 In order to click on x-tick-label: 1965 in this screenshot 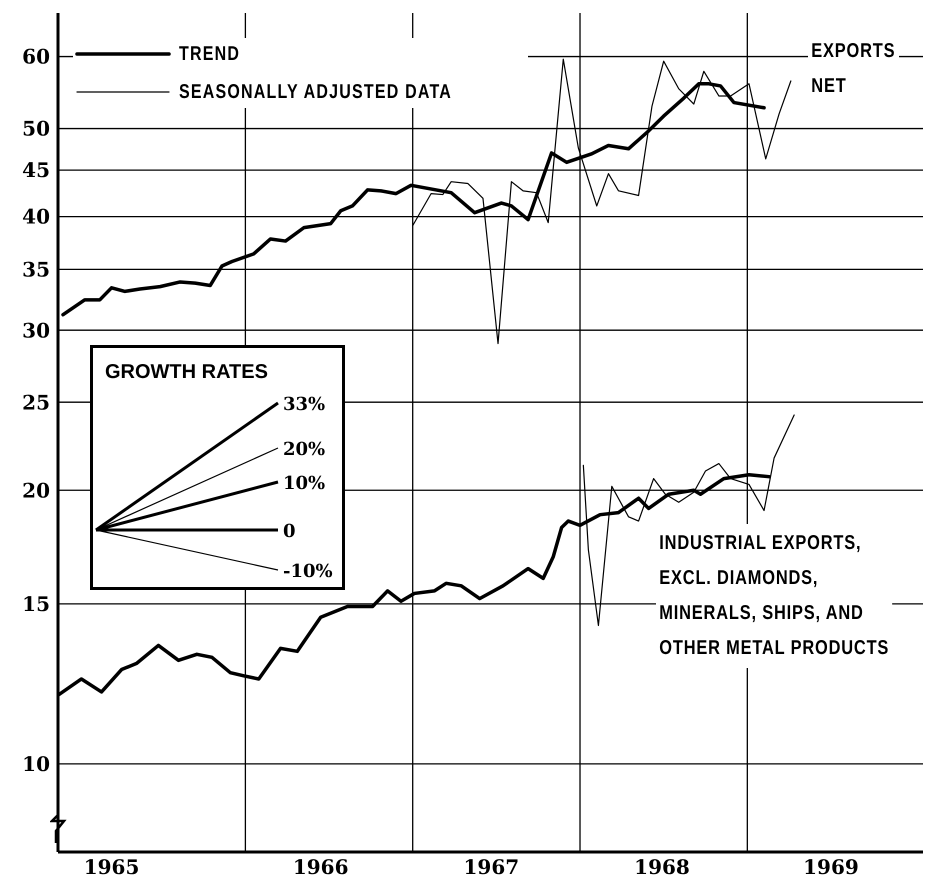, I will do `click(112, 867)`.